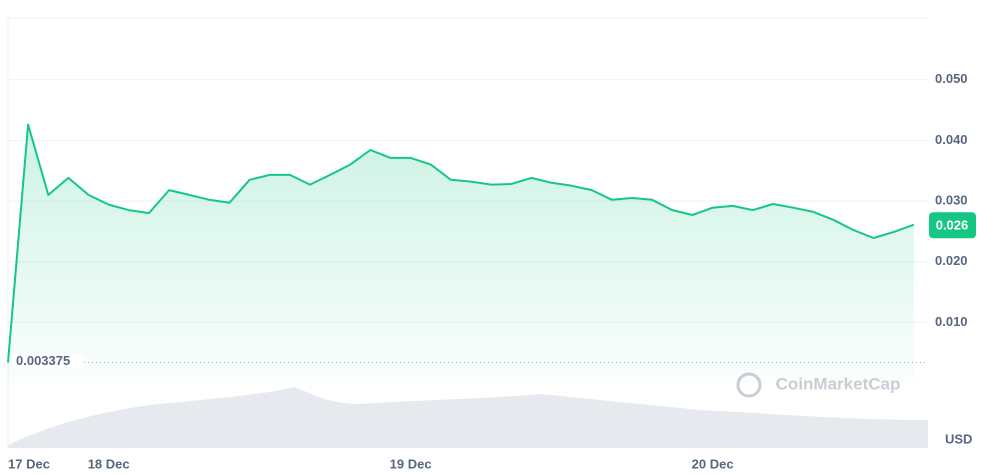 The height and width of the screenshot is (475, 1000). Describe the element at coordinates (951, 321) in the screenshot. I see `y-tick-label: 0.010` at that location.